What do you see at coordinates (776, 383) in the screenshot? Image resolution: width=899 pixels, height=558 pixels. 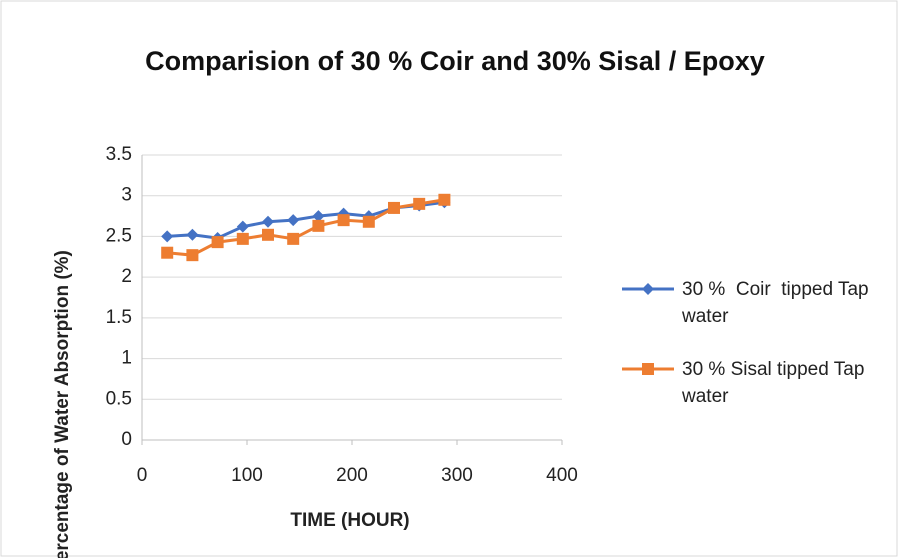 I see `legend-label: 30 % Sisal tipped Tap water` at bounding box center [776, 383].